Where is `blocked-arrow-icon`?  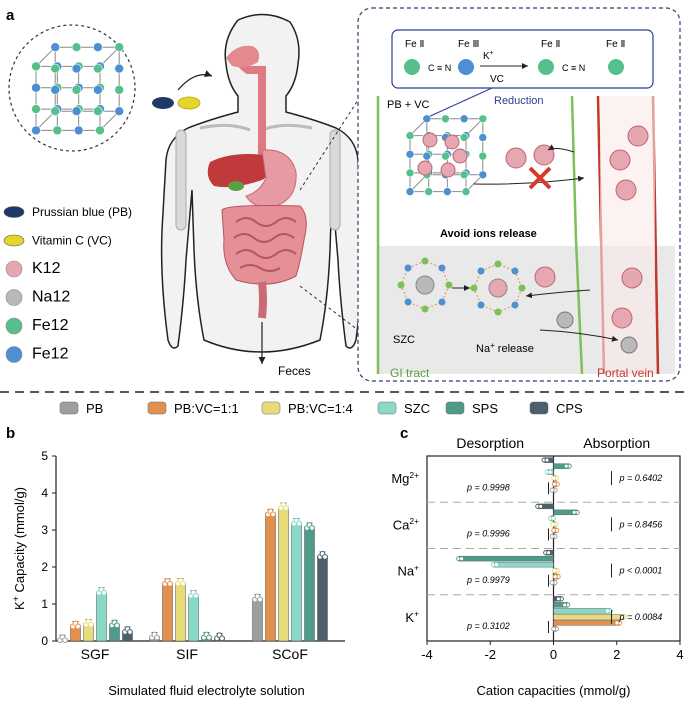
blocked-arrow-icon is located at coordinates (529, 180).